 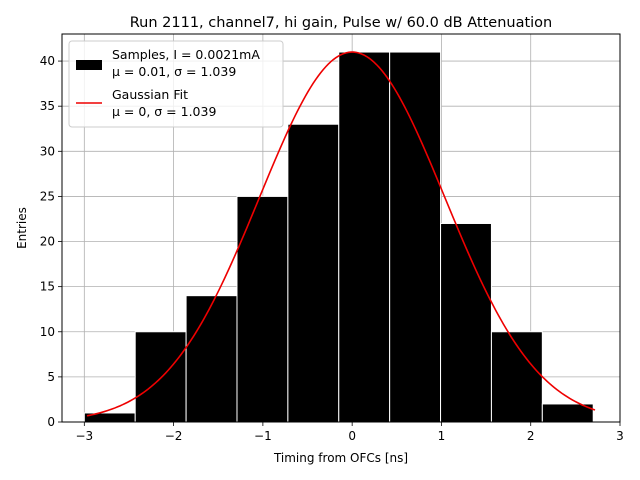 What do you see at coordinates (51, 422) in the screenshot?
I see `y-tick-label: 0` at bounding box center [51, 422].